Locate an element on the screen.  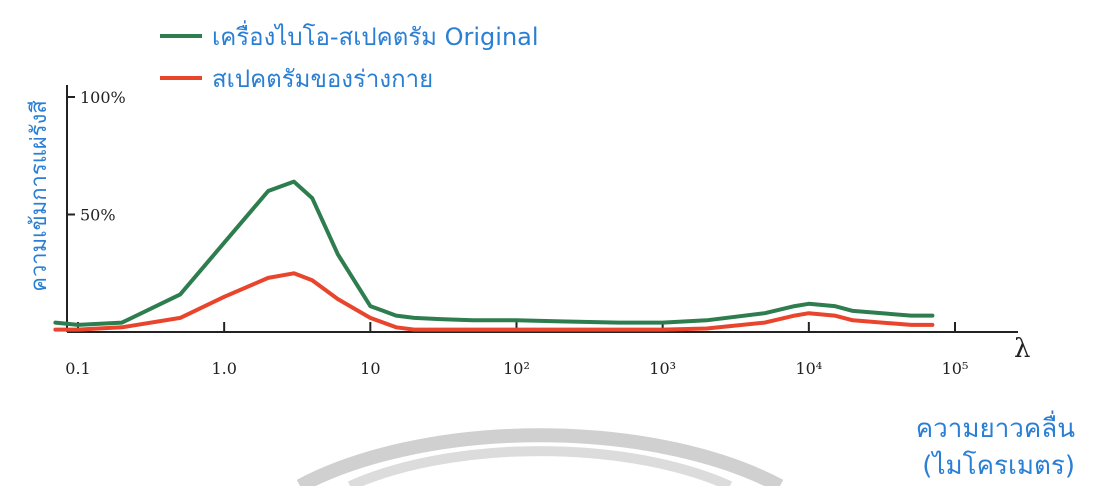
x-tick-label: 10 is located at coordinates (370, 368).